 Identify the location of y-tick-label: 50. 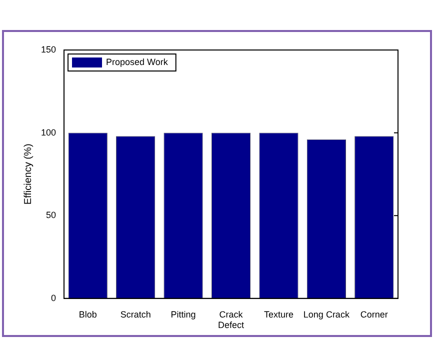
(51, 215).